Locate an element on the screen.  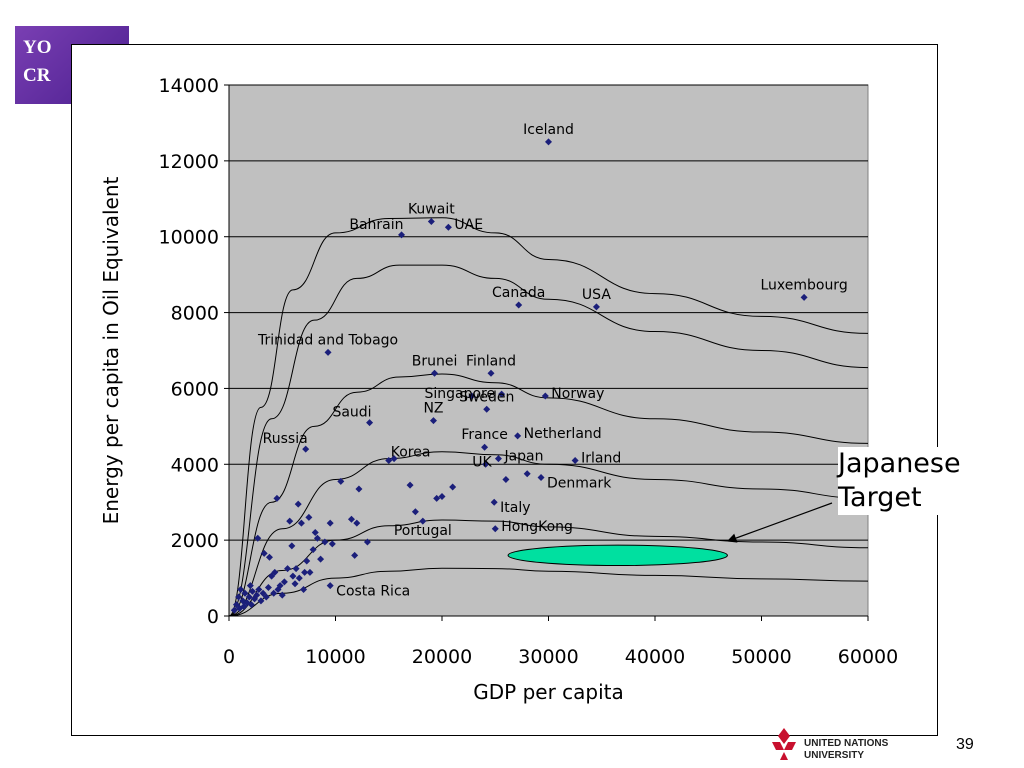
point-label-portugal: Portugal is located at coordinates (423, 531).